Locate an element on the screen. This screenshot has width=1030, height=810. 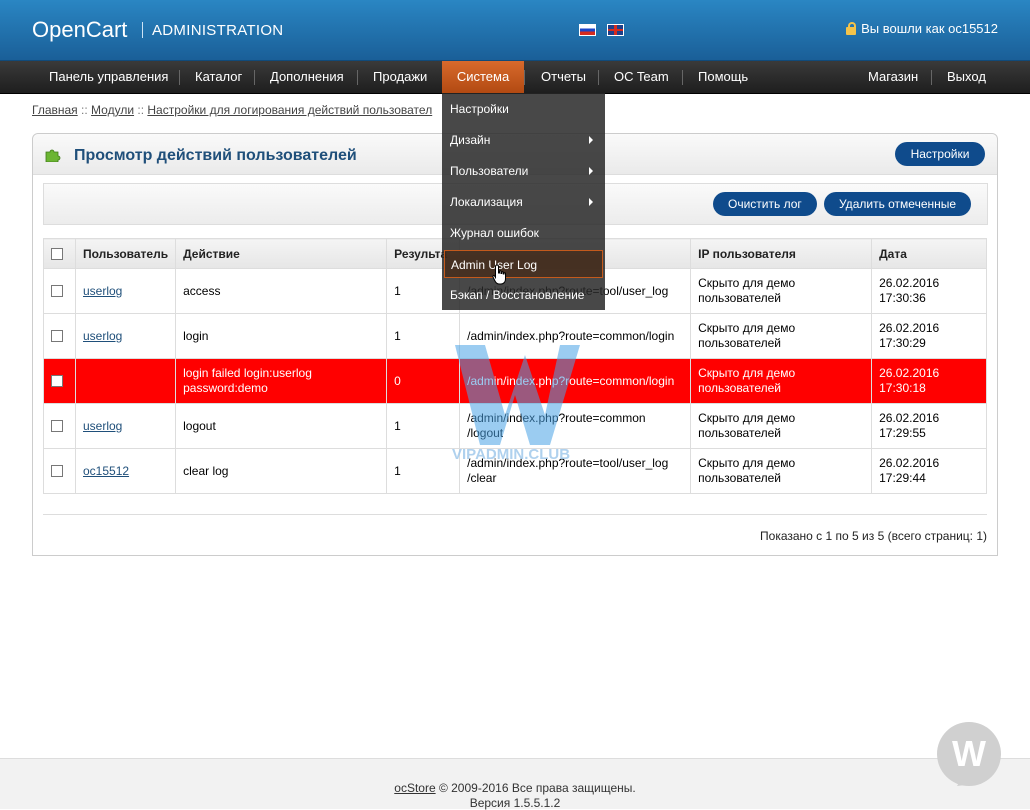
menu-catalog: Каталог is located at coordinates (219, 76).